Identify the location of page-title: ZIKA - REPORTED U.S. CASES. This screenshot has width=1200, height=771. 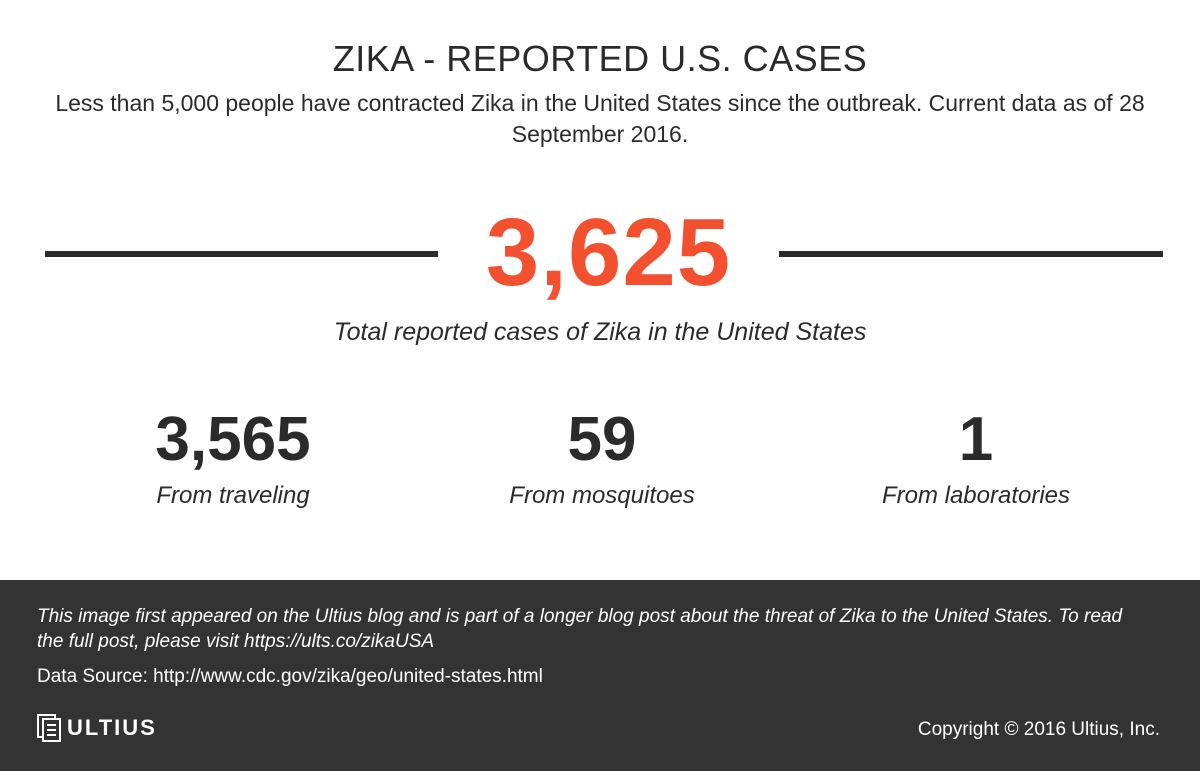
(600, 58).